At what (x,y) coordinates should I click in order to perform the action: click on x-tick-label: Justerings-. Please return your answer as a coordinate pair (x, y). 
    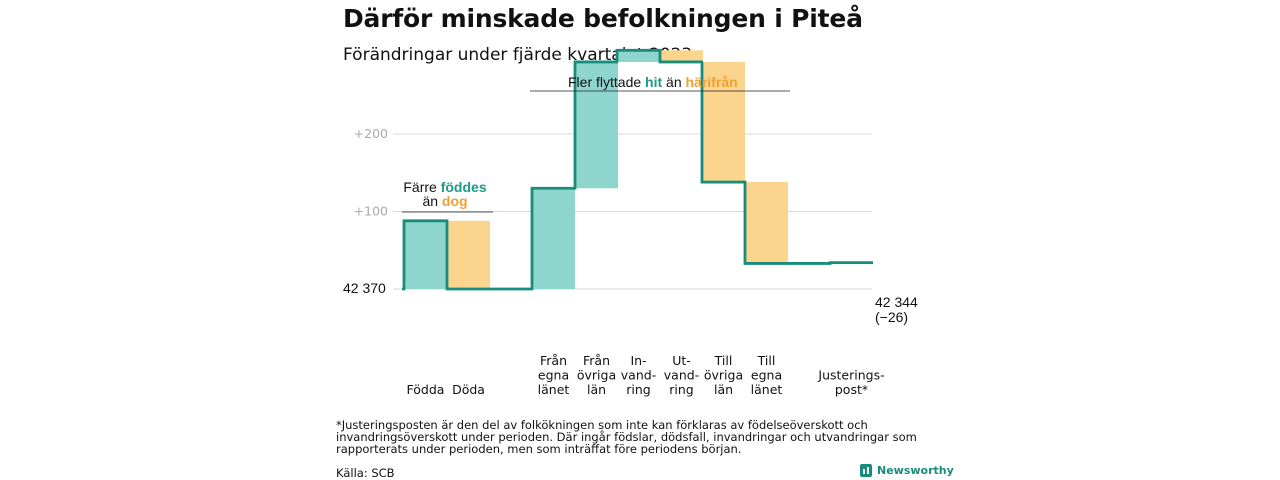
    Looking at the image, I should click on (850, 375).